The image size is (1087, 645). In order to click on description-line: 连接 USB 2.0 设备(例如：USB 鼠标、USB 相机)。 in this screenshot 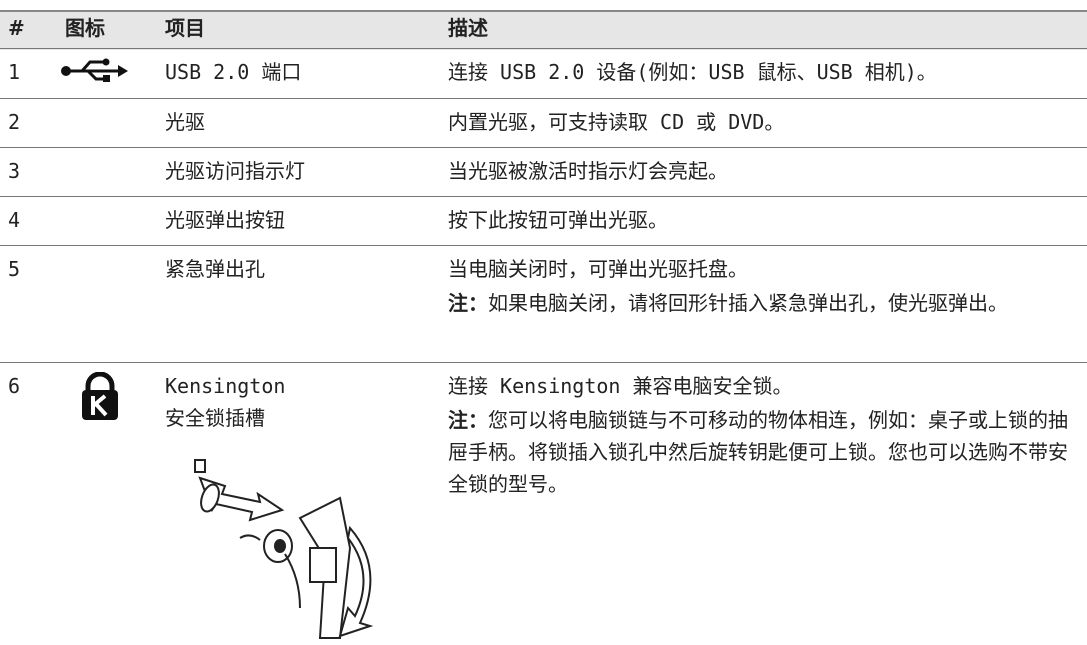, I will do `click(692, 72)`.